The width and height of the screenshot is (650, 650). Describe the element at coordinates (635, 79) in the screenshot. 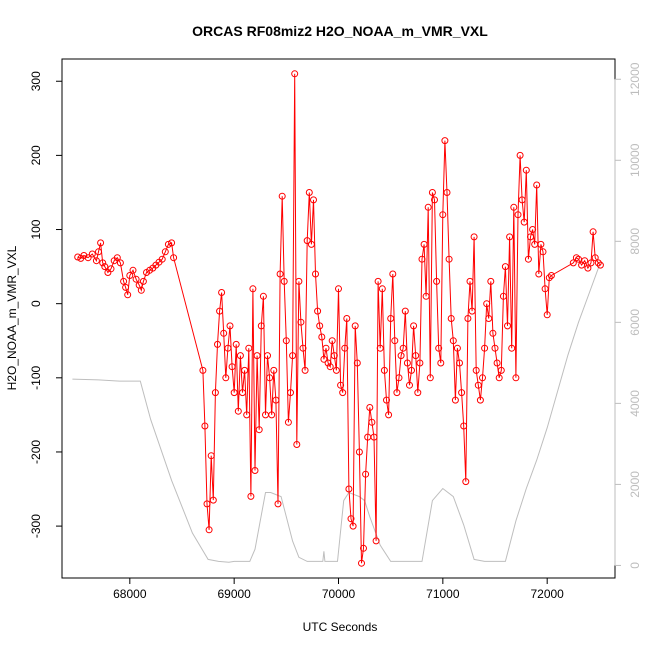

I see `y2-tick-label: 12000` at that location.